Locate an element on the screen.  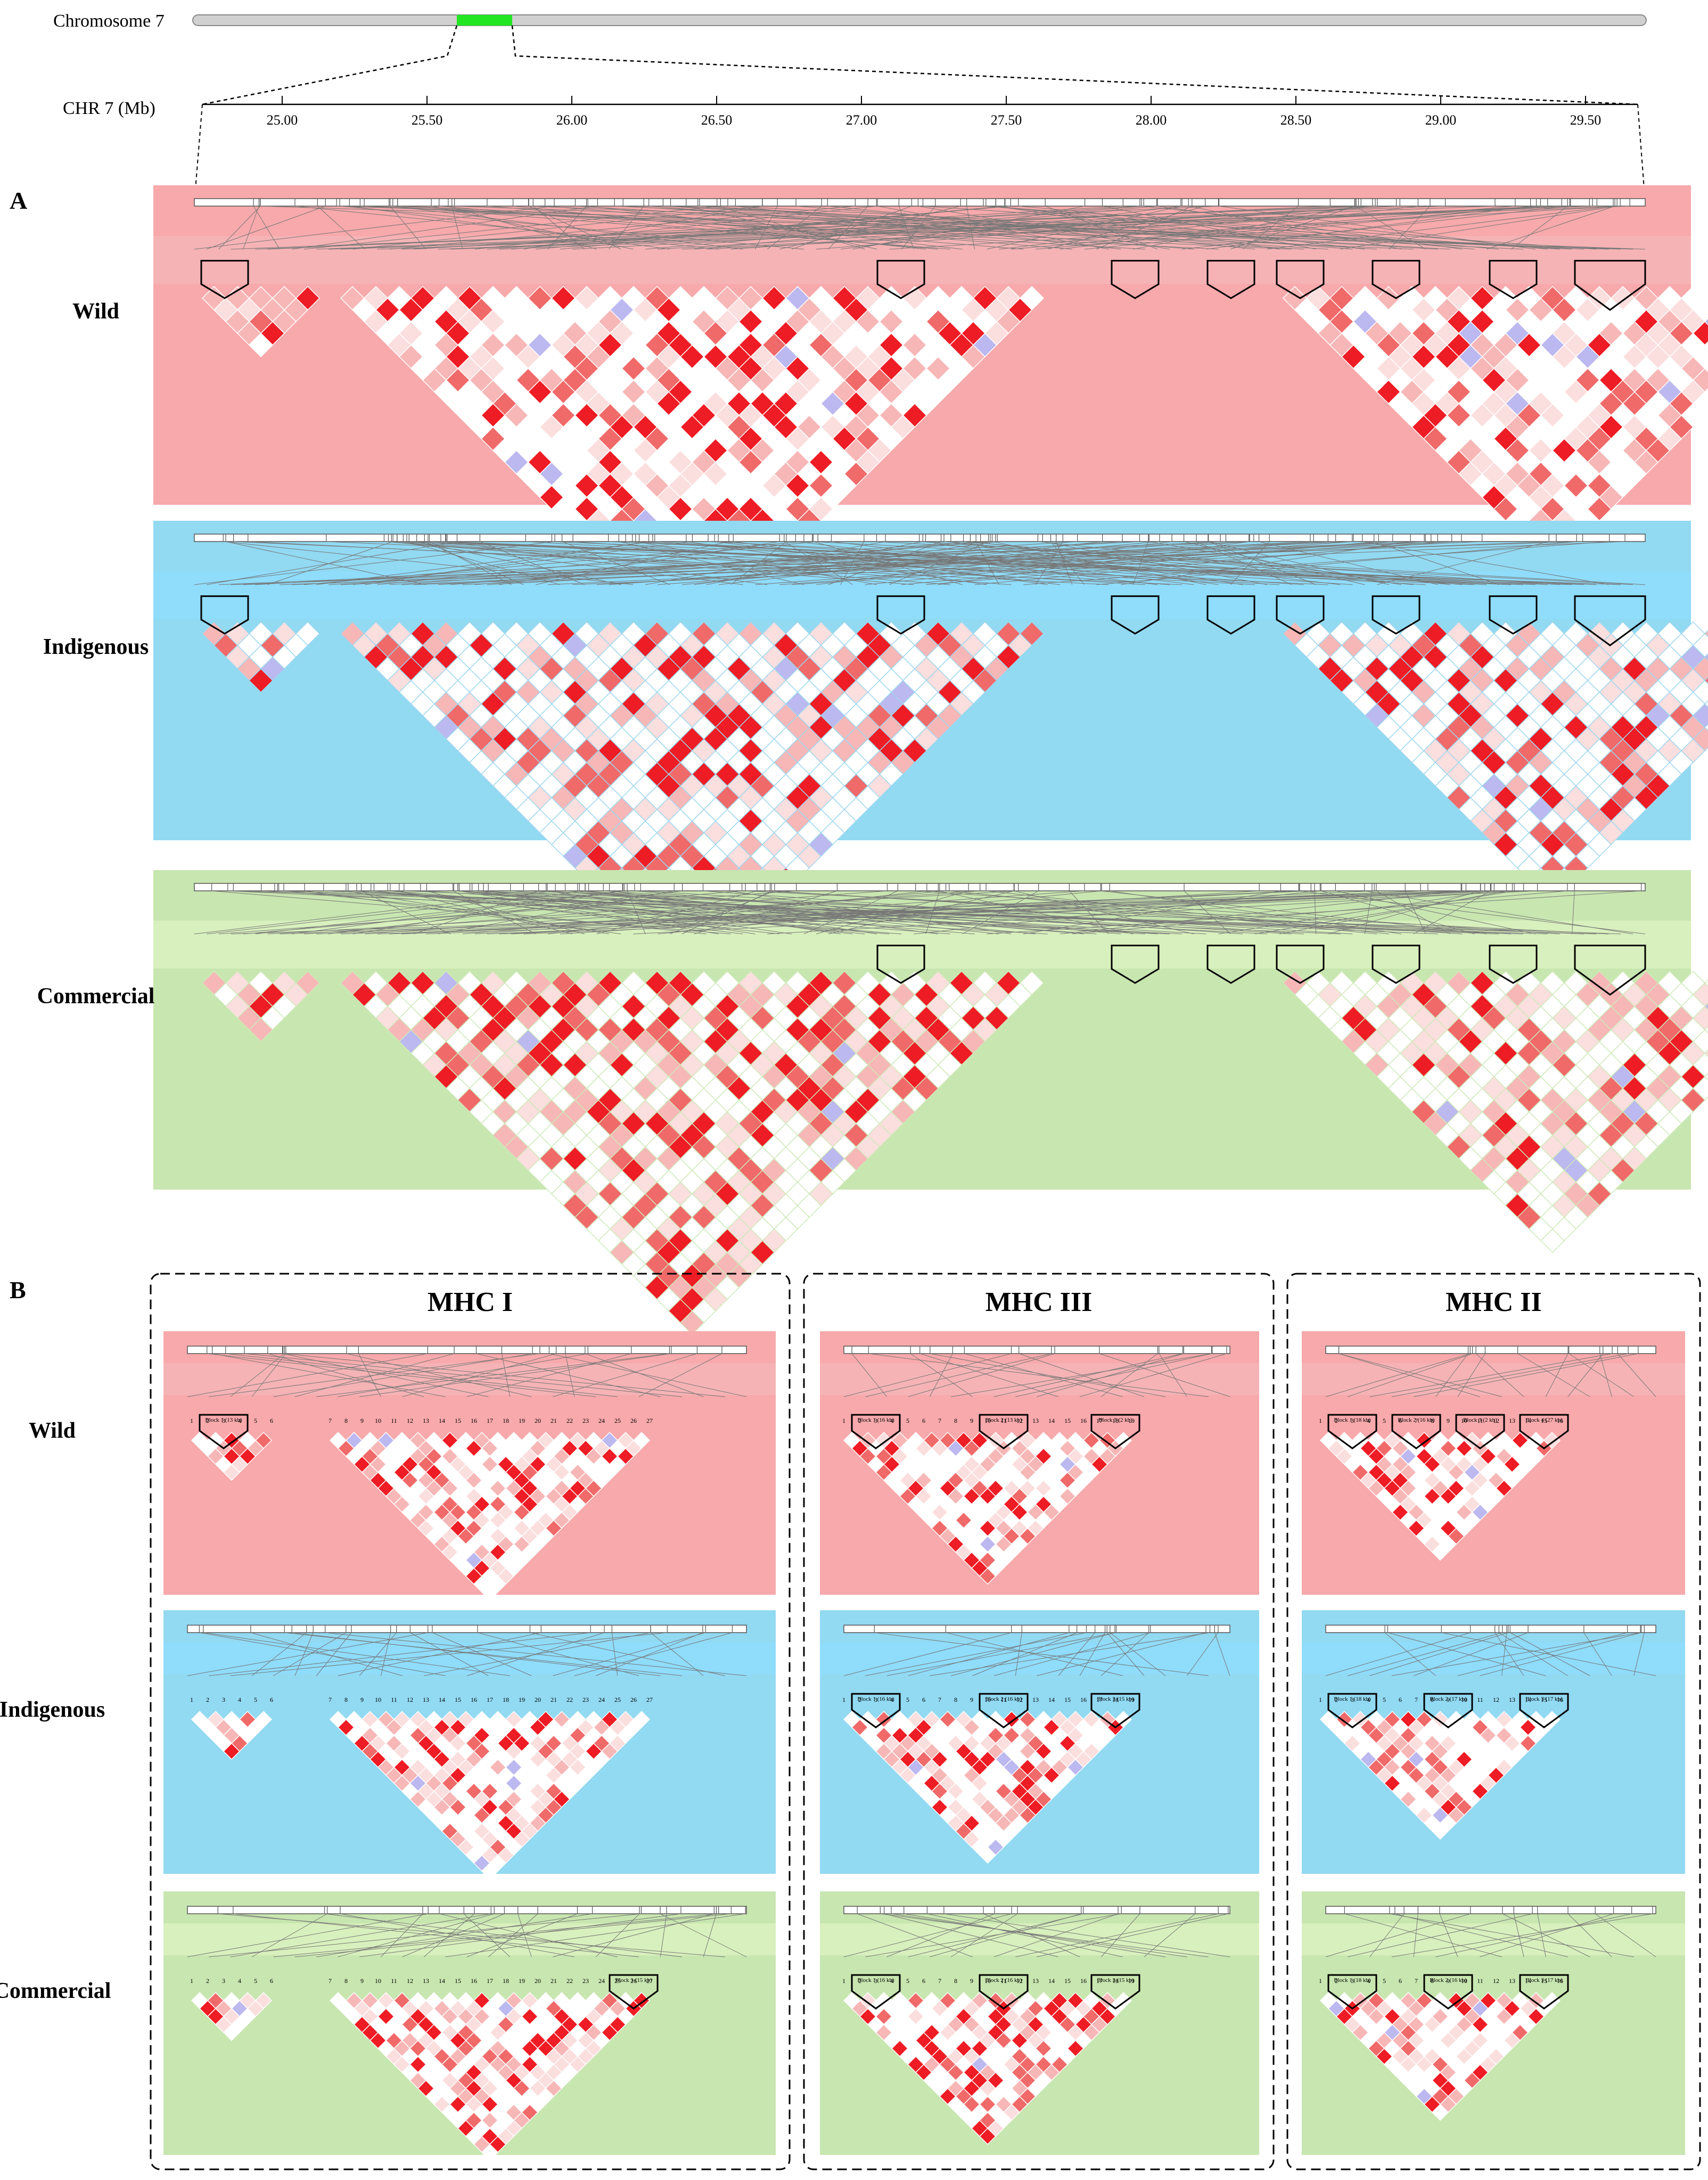
marker-number: 14 is located at coordinates (1051, 1981).